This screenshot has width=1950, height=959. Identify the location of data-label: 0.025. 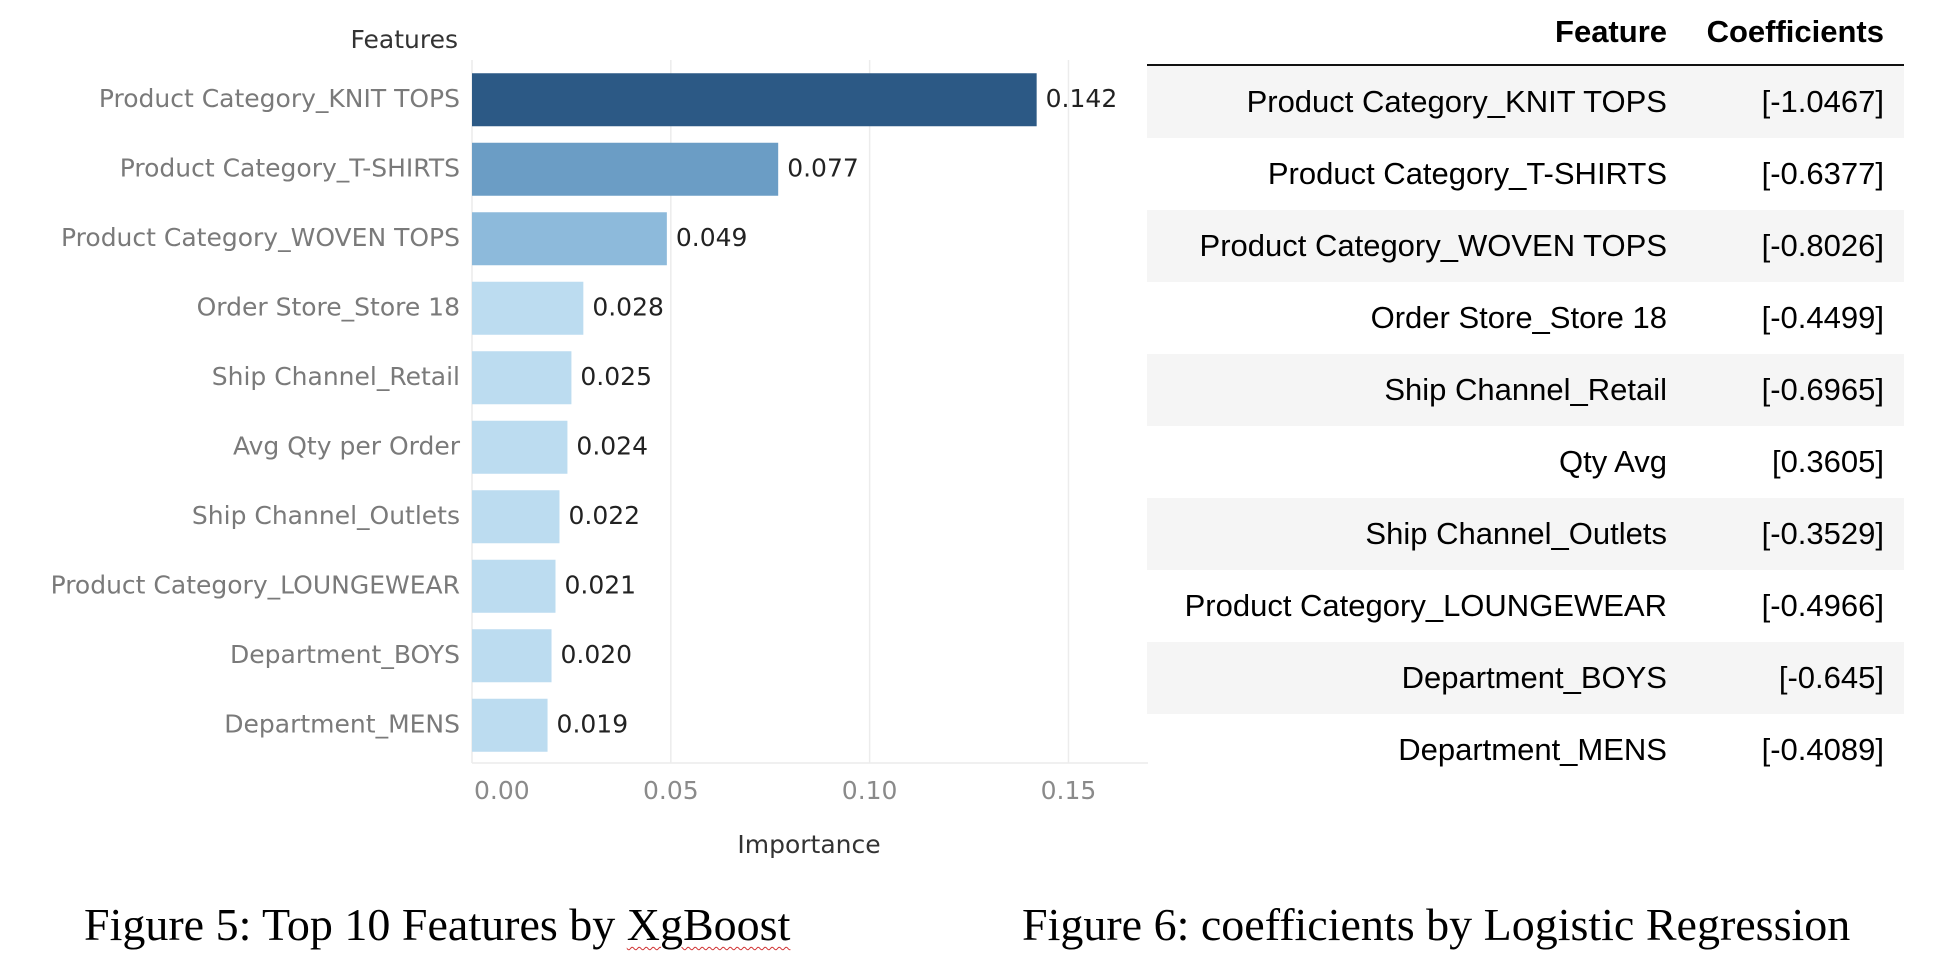
(616, 376).